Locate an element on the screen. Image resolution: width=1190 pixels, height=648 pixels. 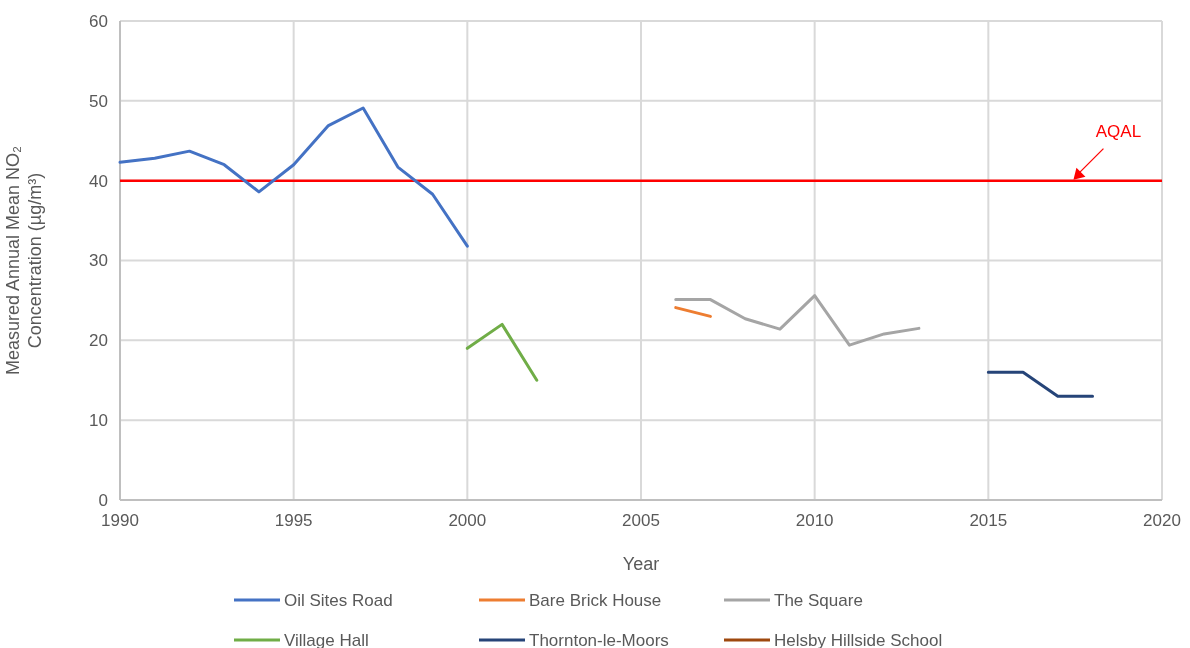
x-tick-label: 2020 is located at coordinates (1162, 520).